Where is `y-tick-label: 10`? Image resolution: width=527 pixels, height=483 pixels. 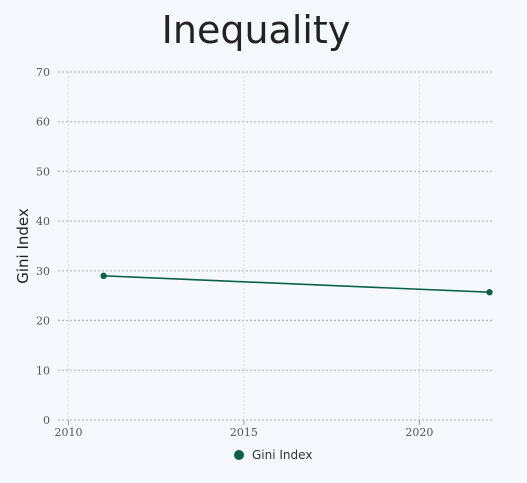 y-tick-label: 10 is located at coordinates (43, 370).